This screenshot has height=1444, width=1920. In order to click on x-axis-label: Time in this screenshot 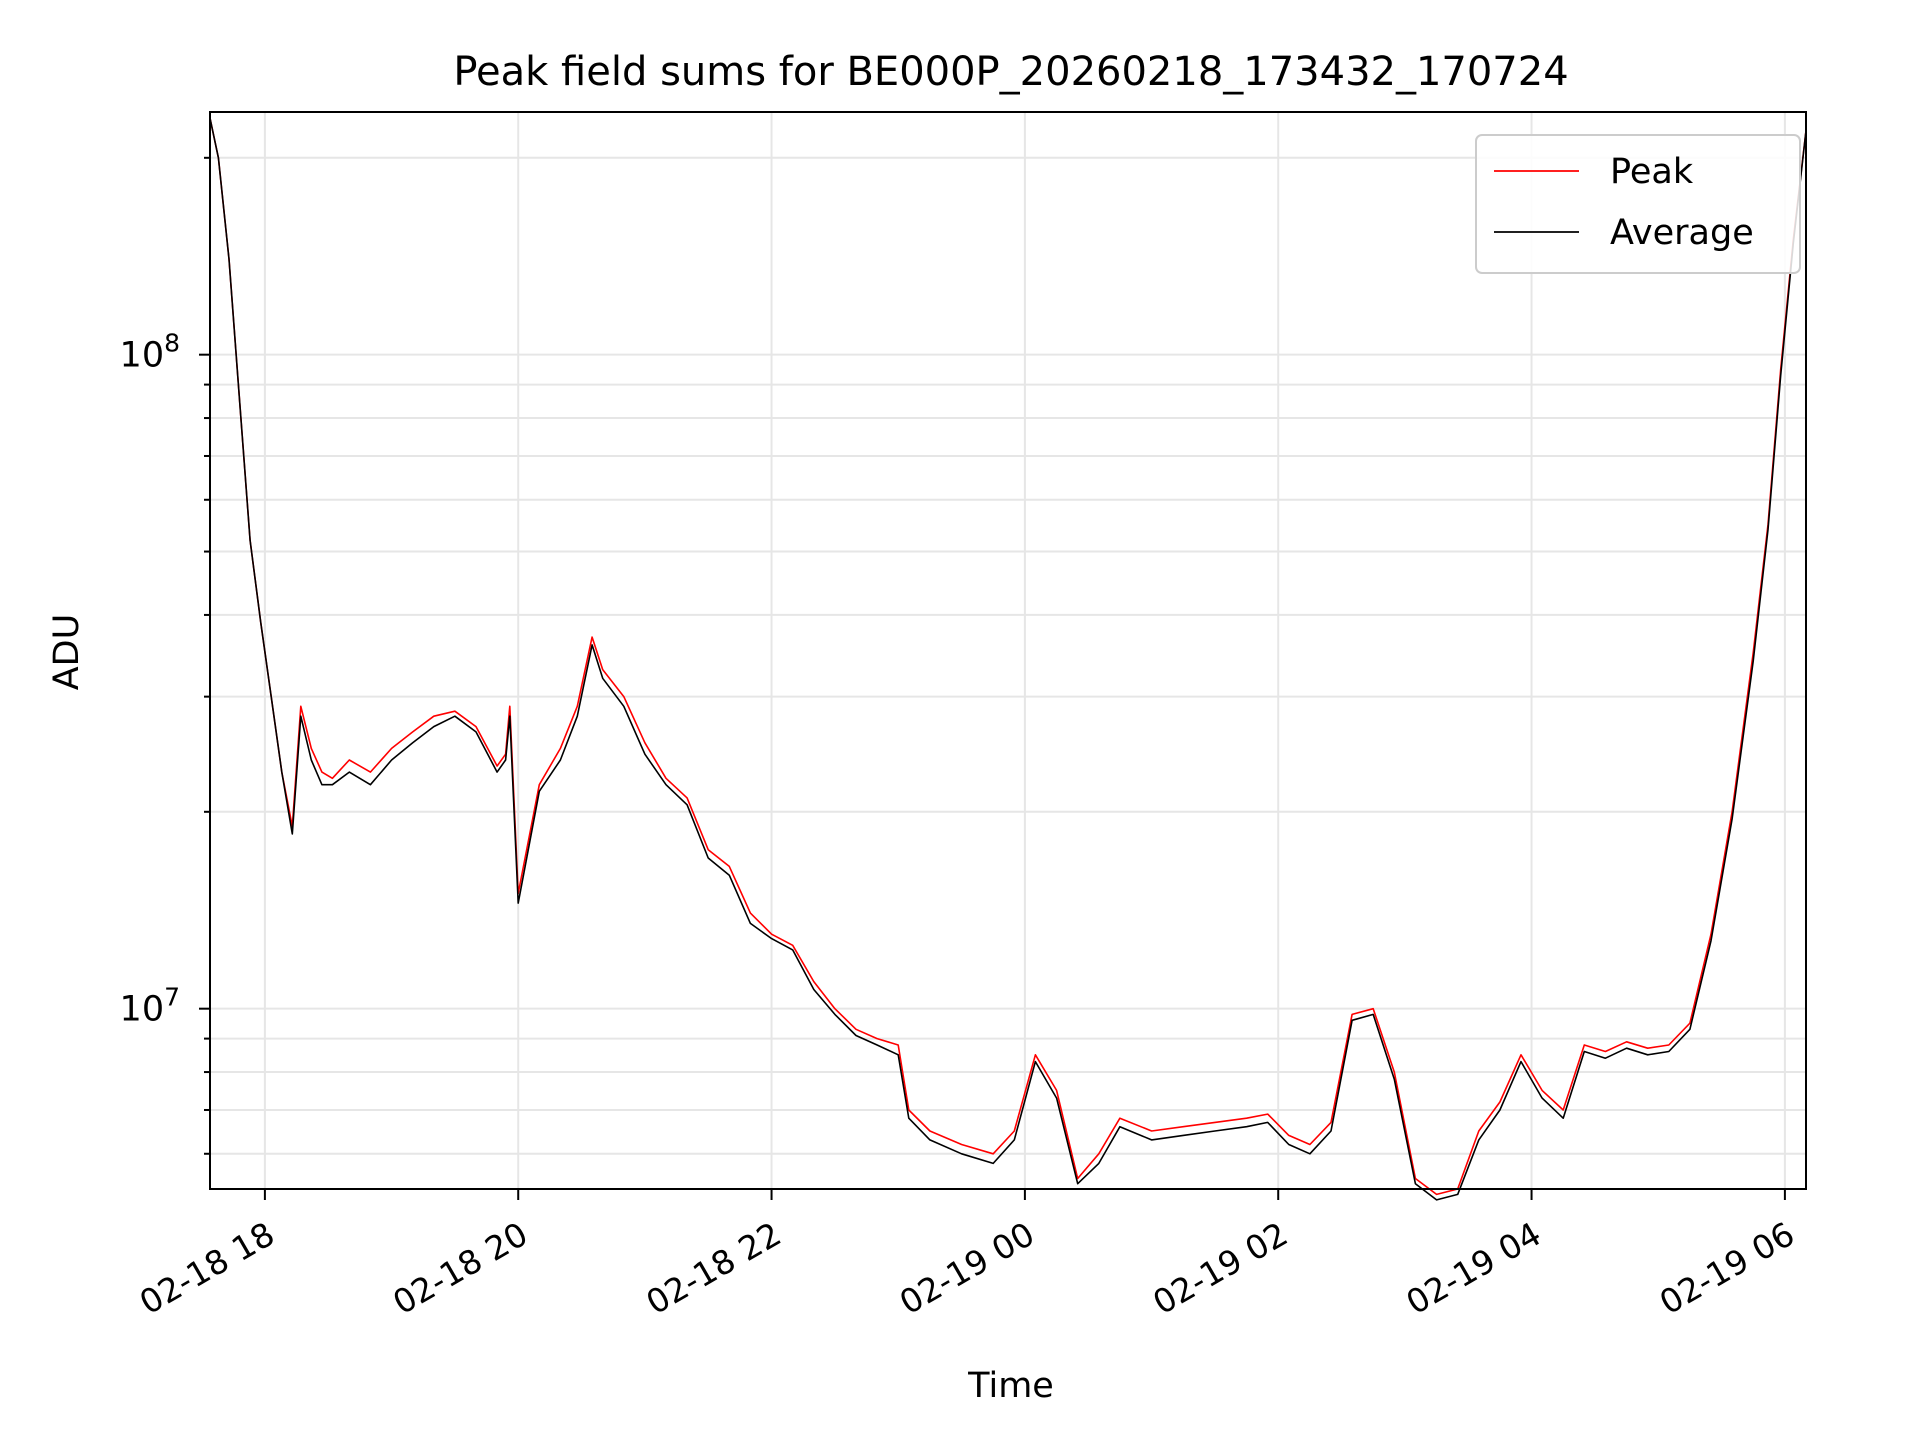, I will do `click(1010, 1386)`.